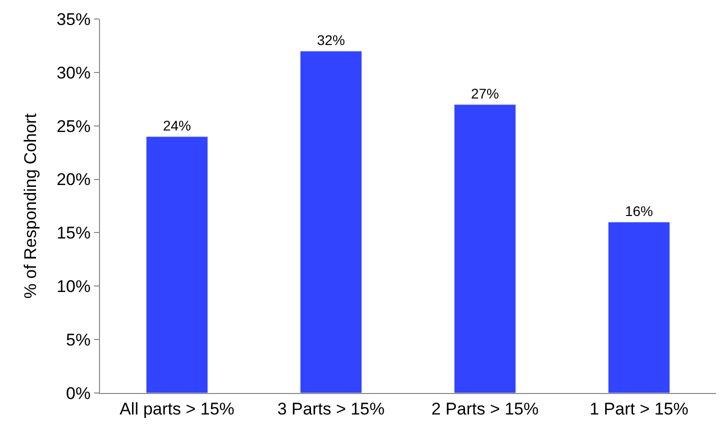  I want to click on y-tick-label: 10%, so click(73, 286).